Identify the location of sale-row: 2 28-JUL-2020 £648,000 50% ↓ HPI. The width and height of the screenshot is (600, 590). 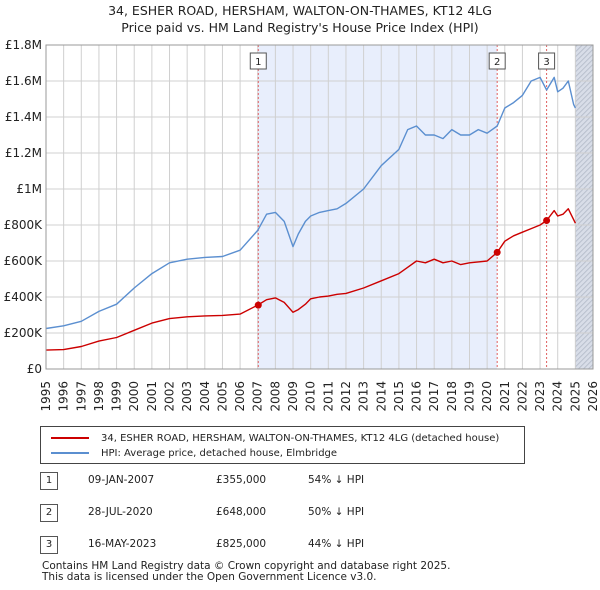
(230, 514).